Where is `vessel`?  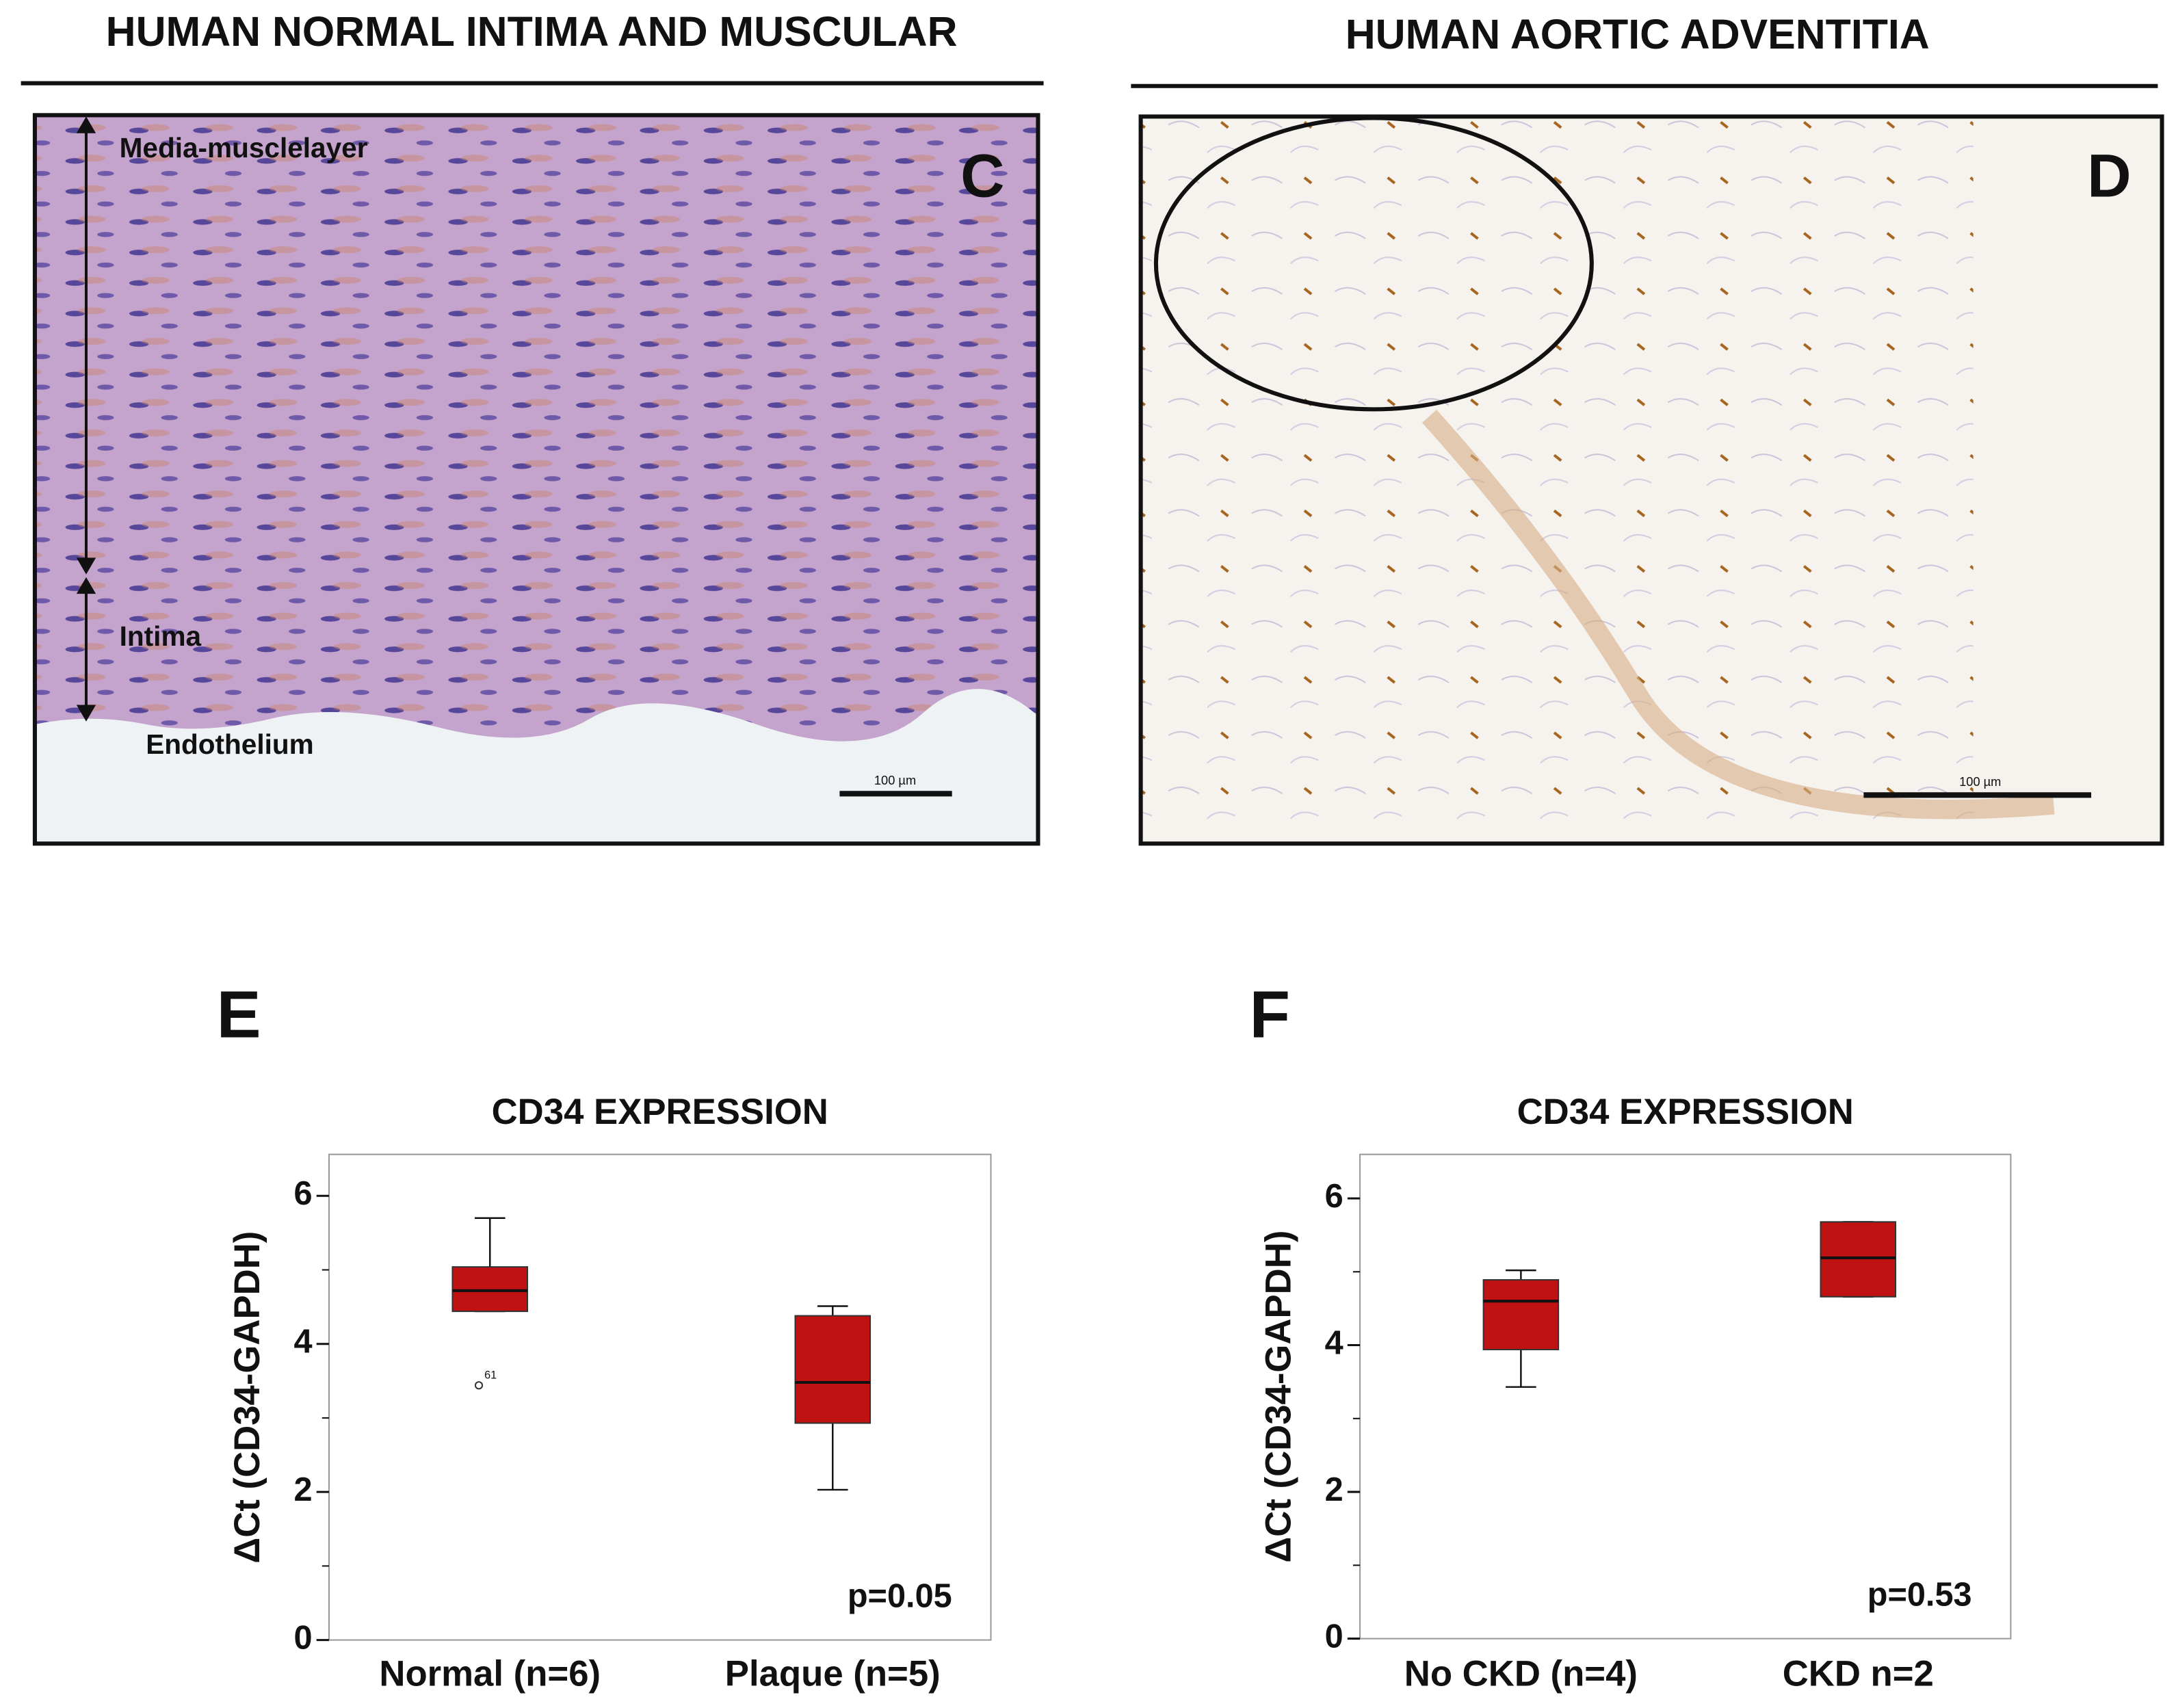
vessel is located at coordinates (1738, 614).